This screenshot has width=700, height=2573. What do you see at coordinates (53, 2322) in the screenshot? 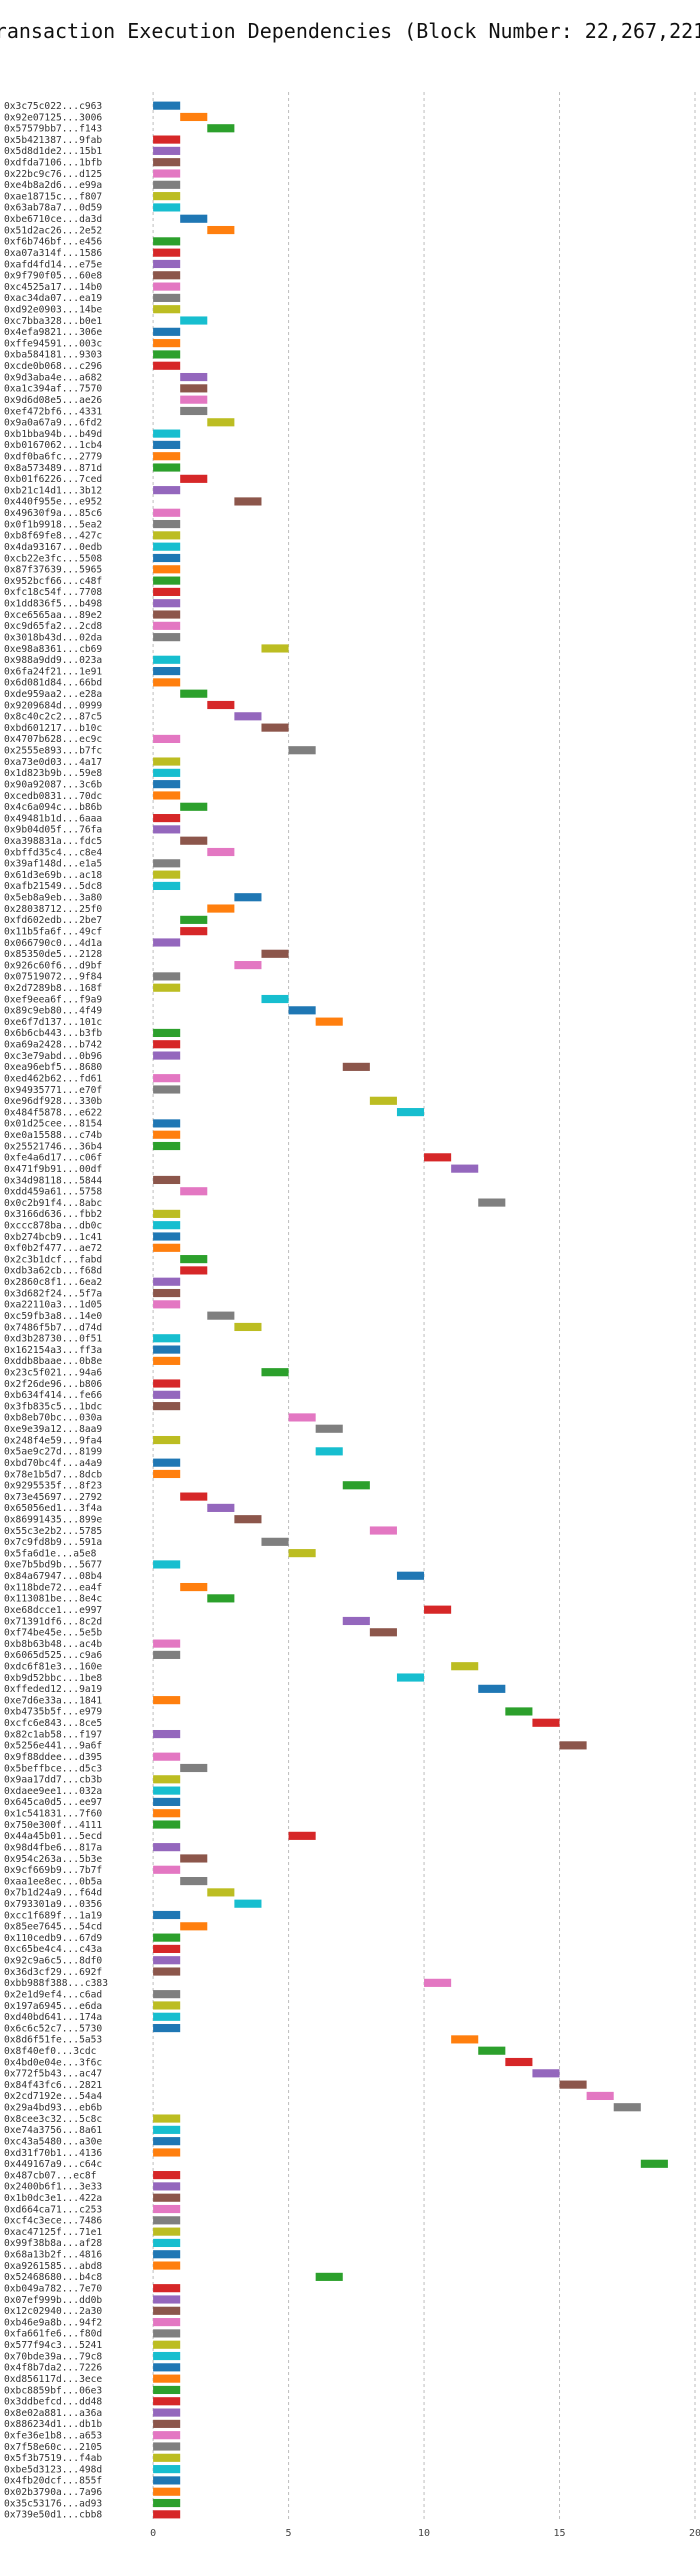
I see `transaction-label: 0xb46e9a8b...94f2` at bounding box center [53, 2322].